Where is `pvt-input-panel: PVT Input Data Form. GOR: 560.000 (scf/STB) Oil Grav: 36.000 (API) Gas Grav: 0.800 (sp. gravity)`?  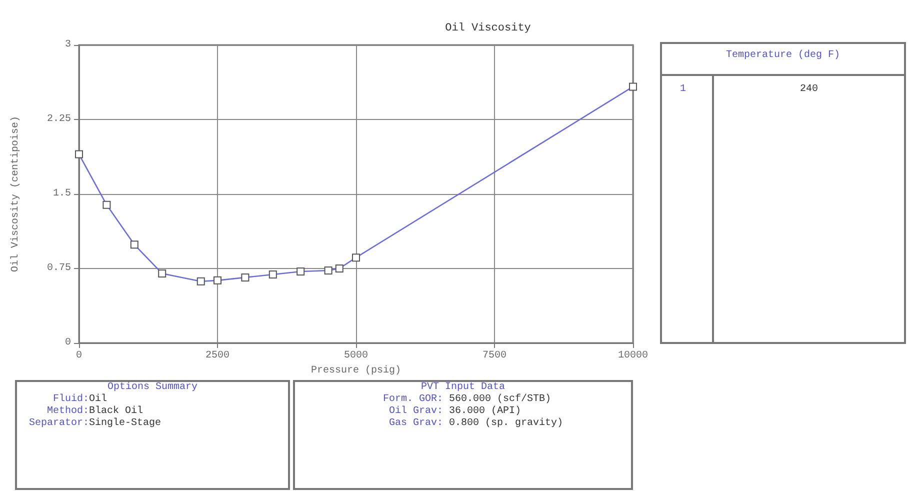 pvt-input-panel: PVT Input Data Form. GOR: 560.000 (scf/STB) Oil Grav: 36.000 (API) Gas Grav: 0.800 (sp. gravity) is located at coordinates (463, 435).